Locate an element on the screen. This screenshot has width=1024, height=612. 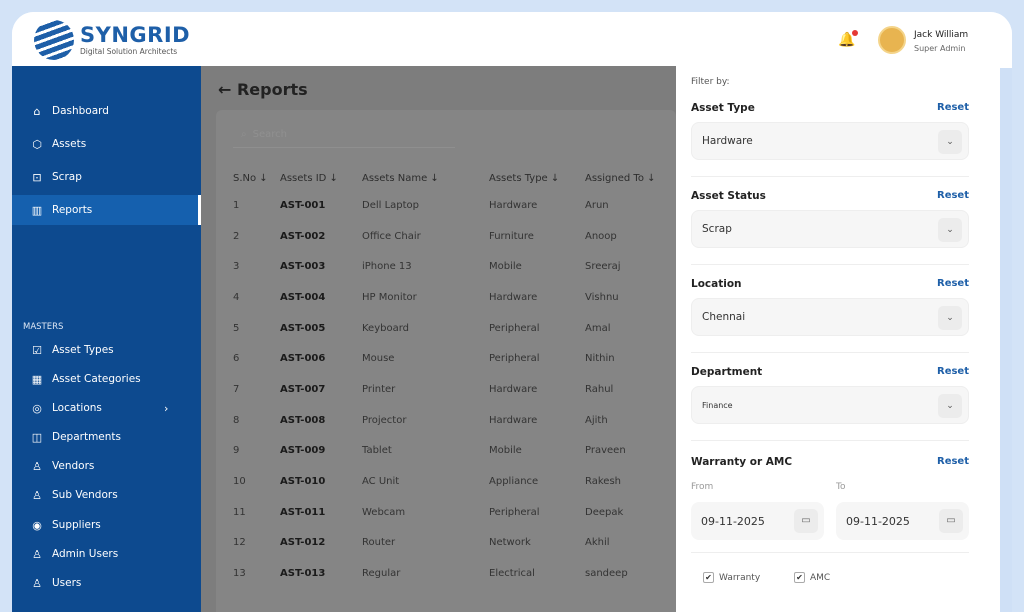
table-cell: Webcam is located at coordinates (384, 512).